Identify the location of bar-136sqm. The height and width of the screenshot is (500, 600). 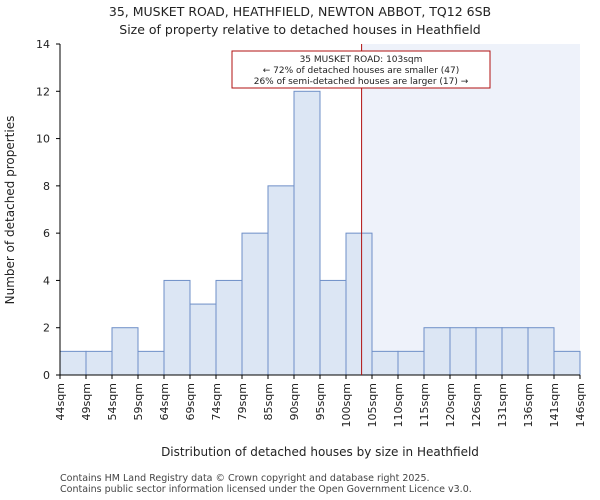
(541, 351).